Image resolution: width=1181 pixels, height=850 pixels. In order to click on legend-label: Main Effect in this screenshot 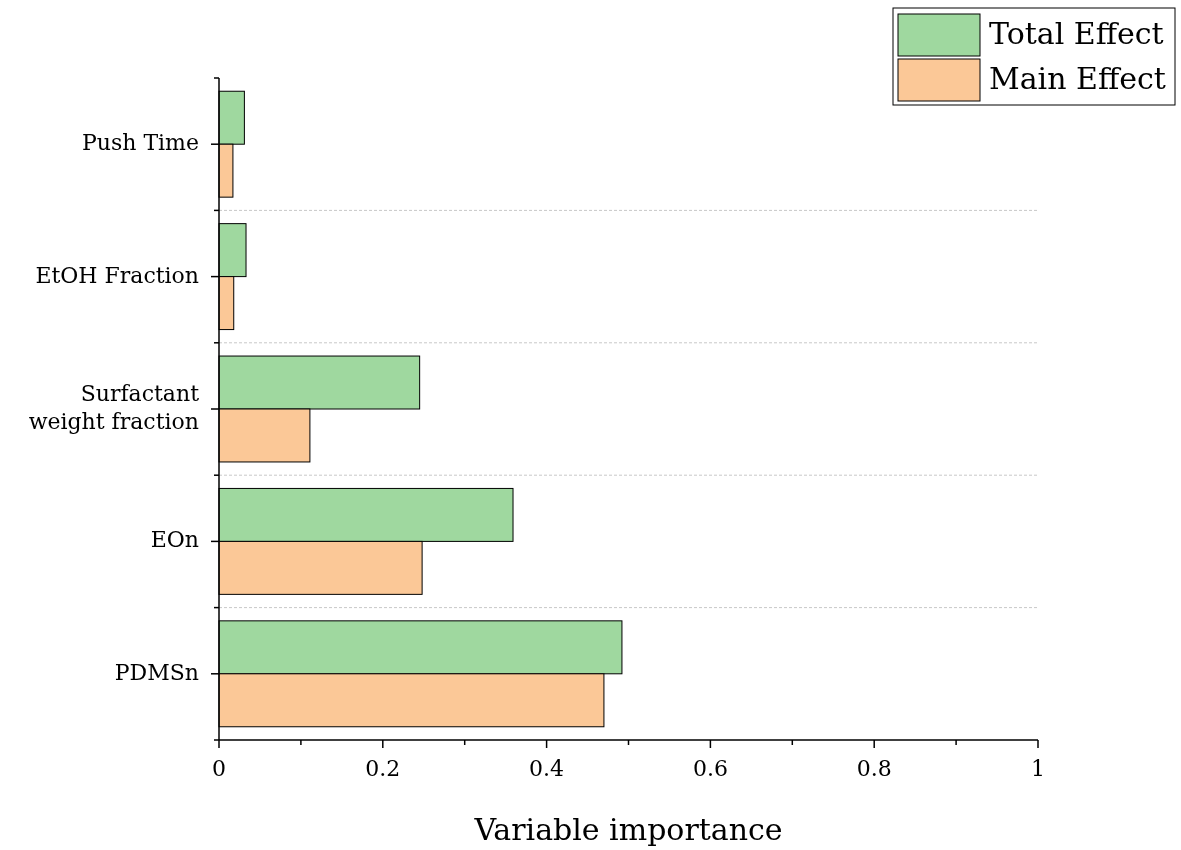, I will do `click(1077, 78)`.